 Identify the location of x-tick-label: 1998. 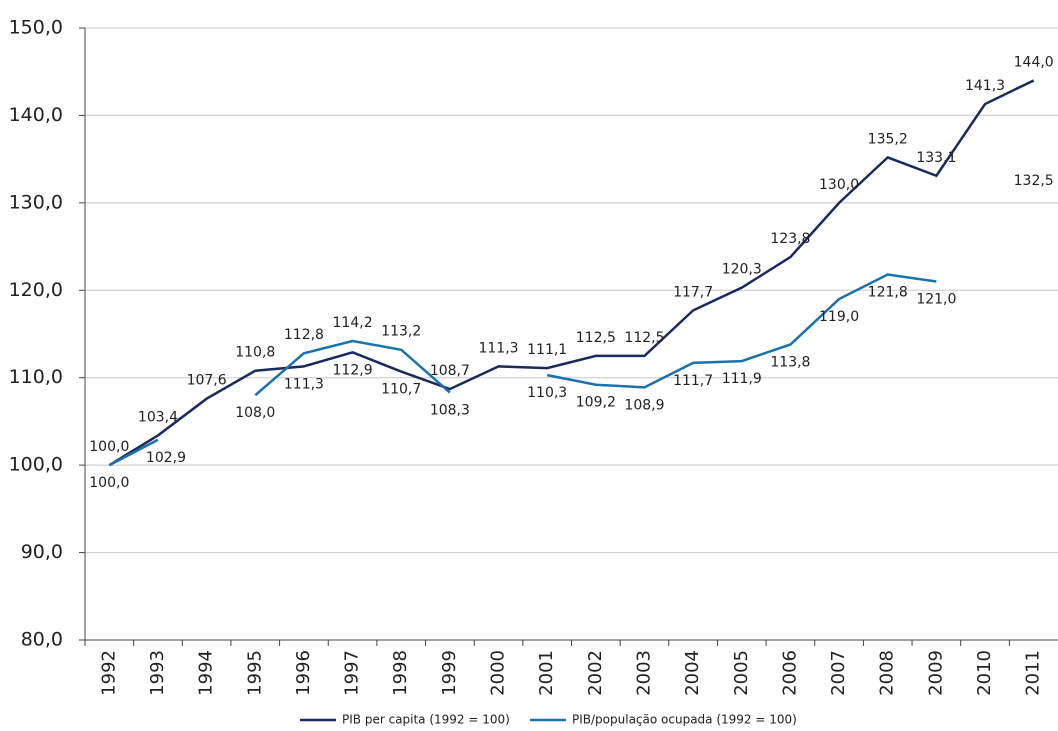
(400, 673).